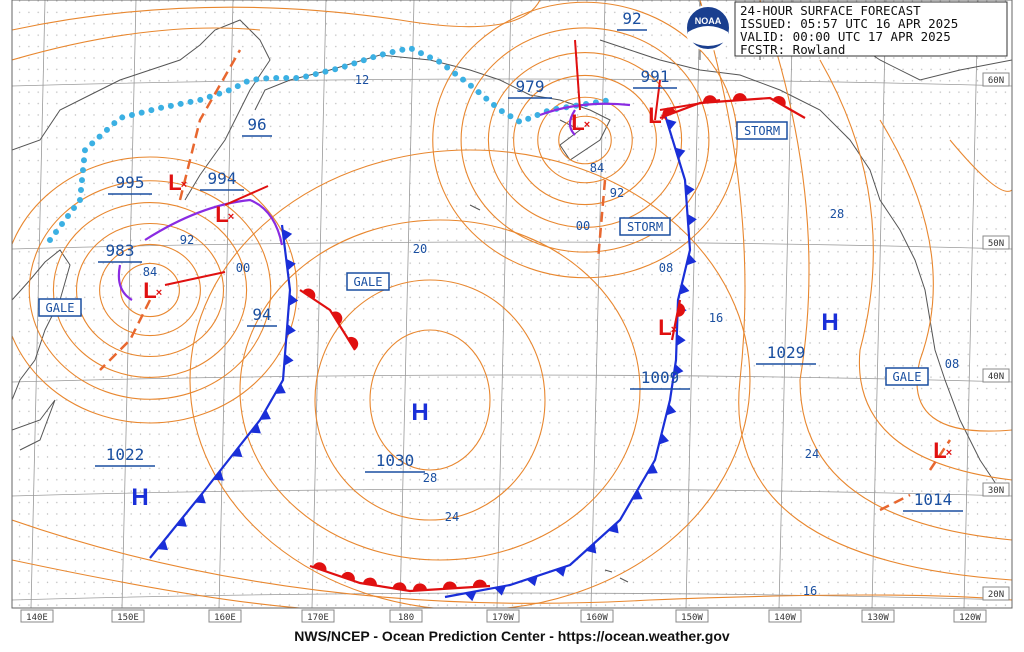  I want to click on lon-label: 170W, so click(503, 618).